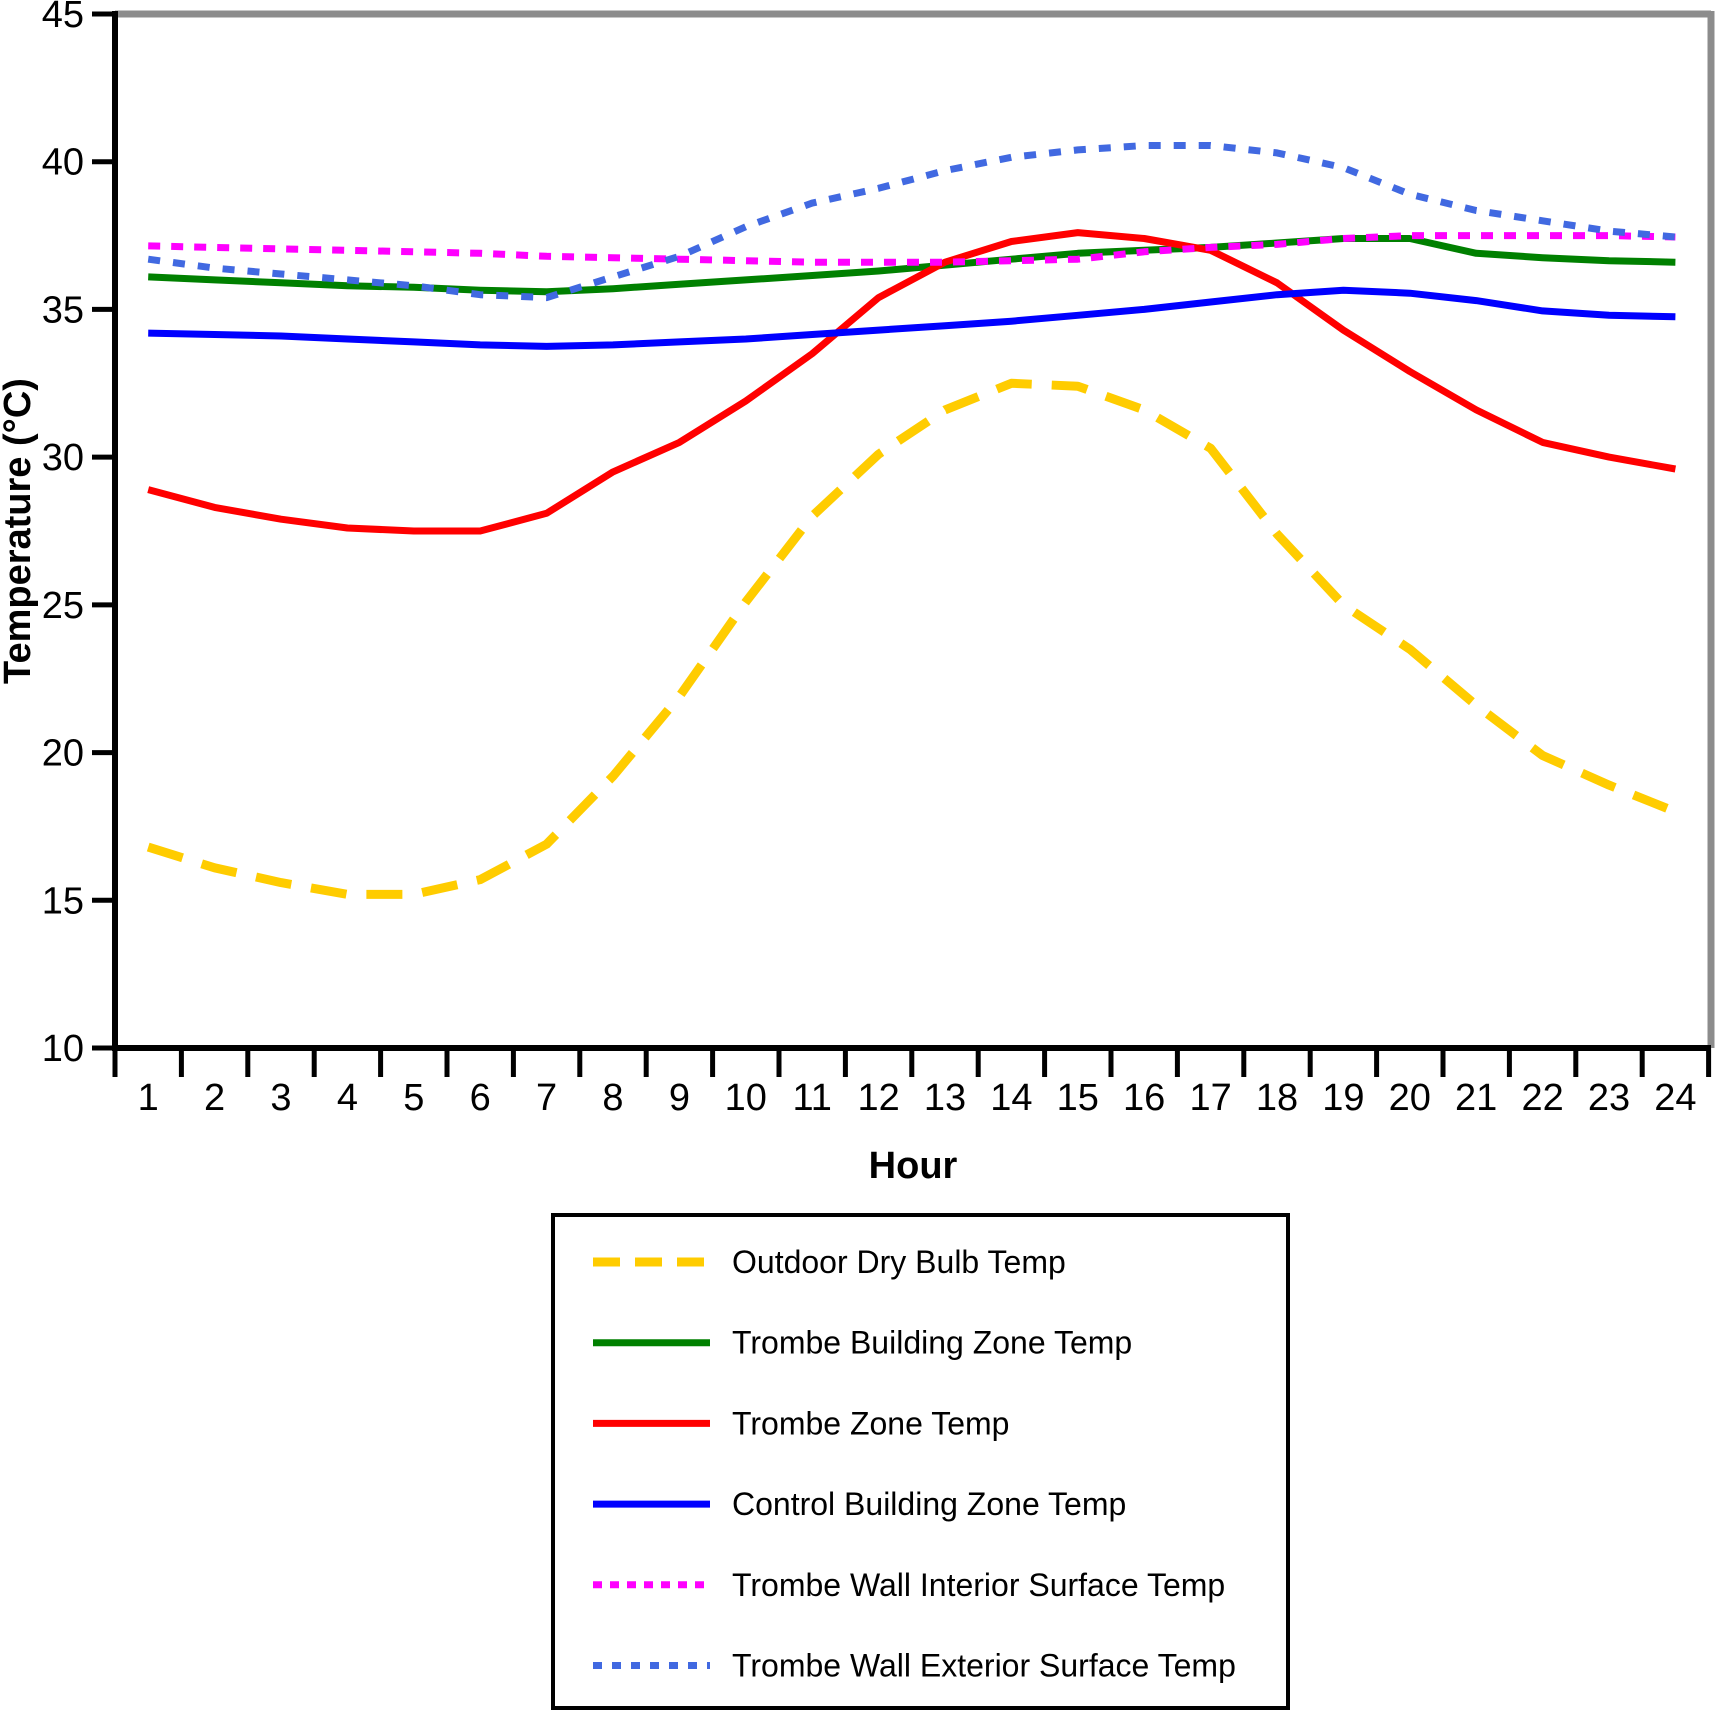  What do you see at coordinates (1343, 1098) in the screenshot?
I see `x-tick-label: 19` at bounding box center [1343, 1098].